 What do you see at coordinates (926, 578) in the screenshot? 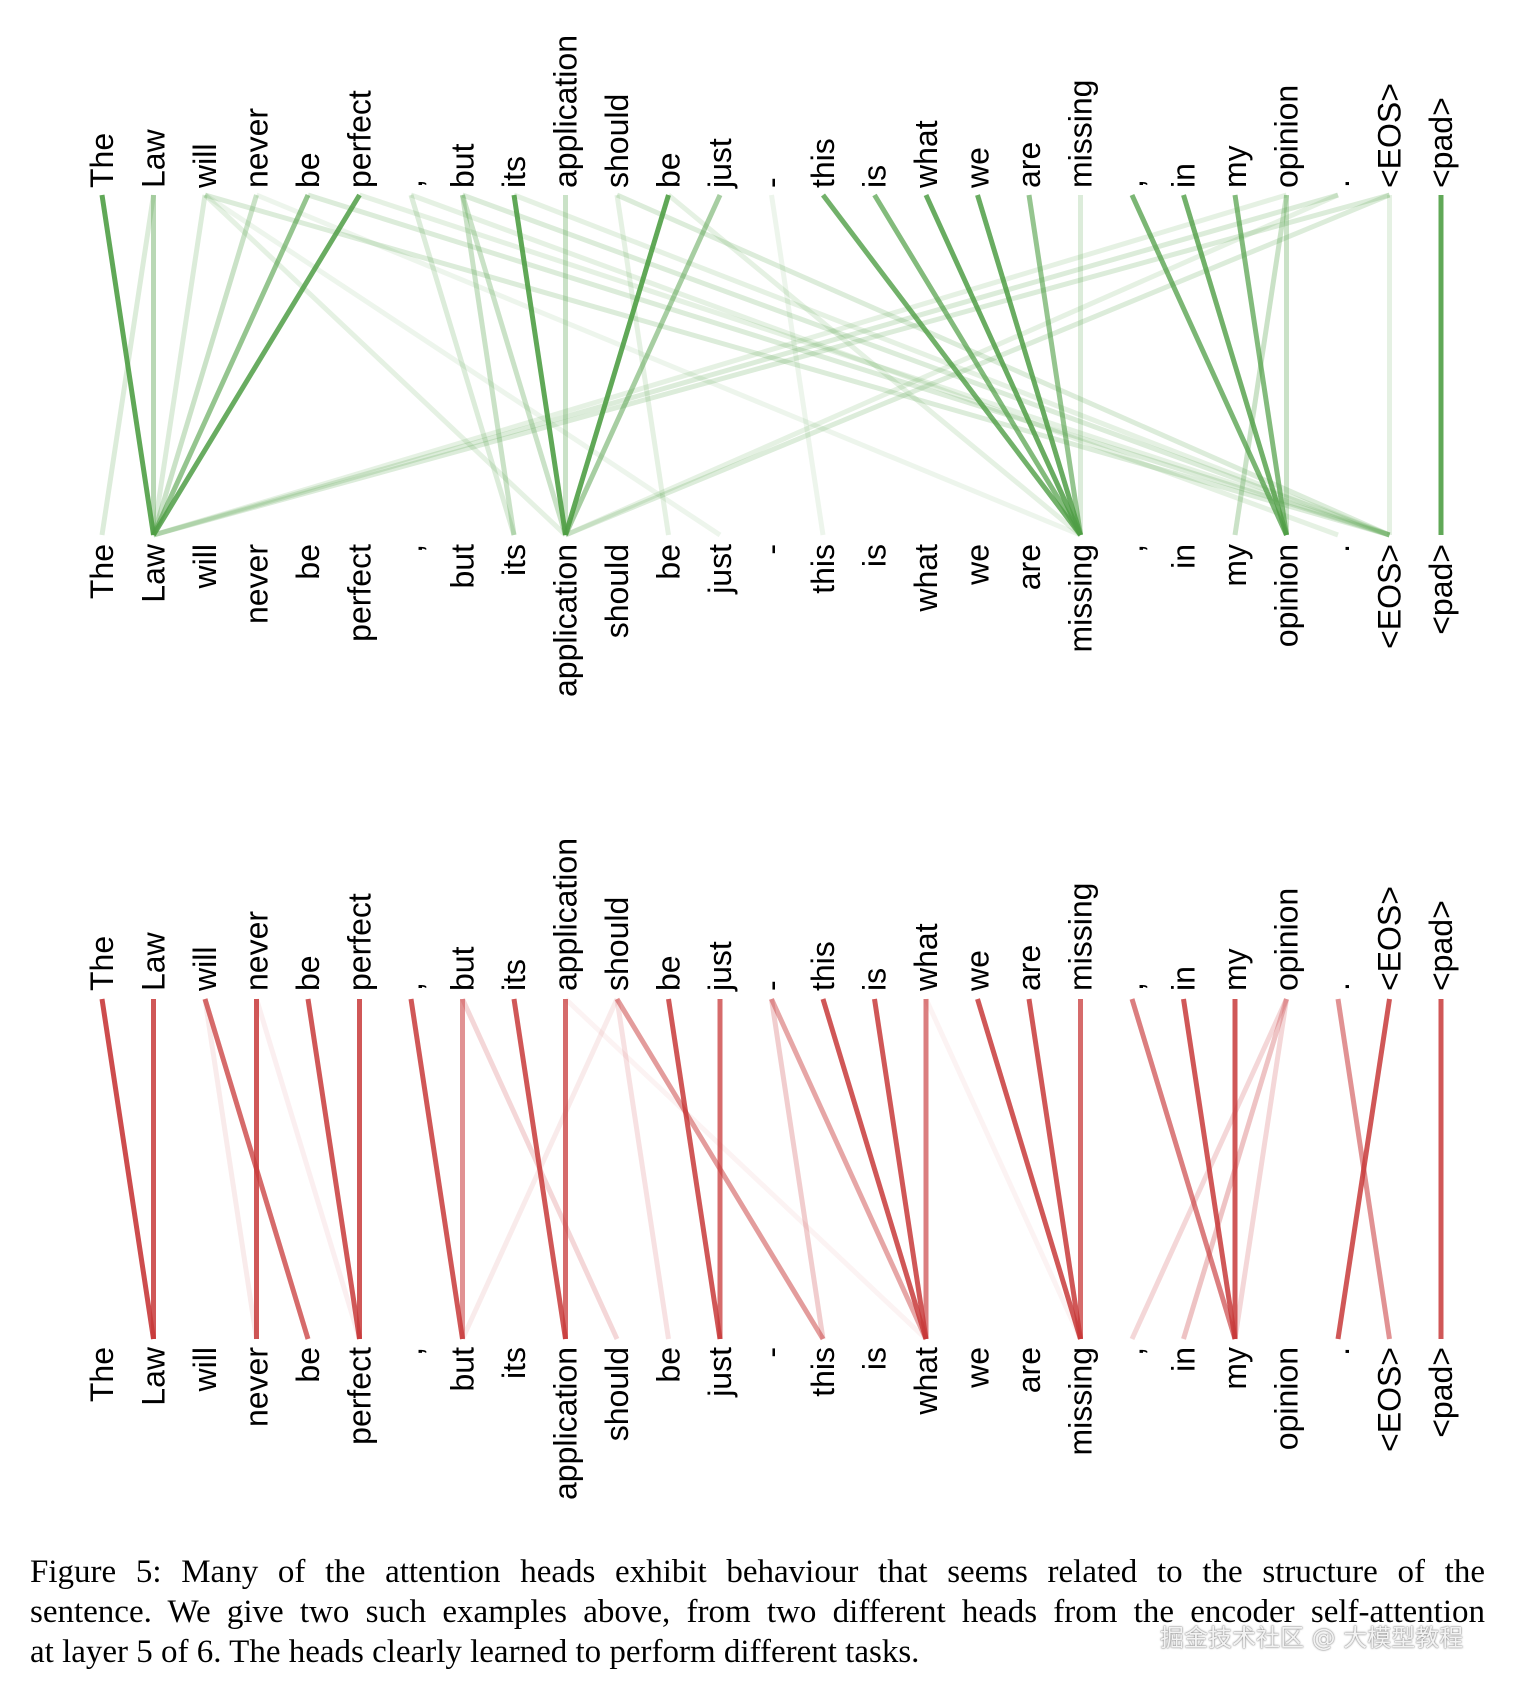
I see `token-label: what` at bounding box center [926, 578].